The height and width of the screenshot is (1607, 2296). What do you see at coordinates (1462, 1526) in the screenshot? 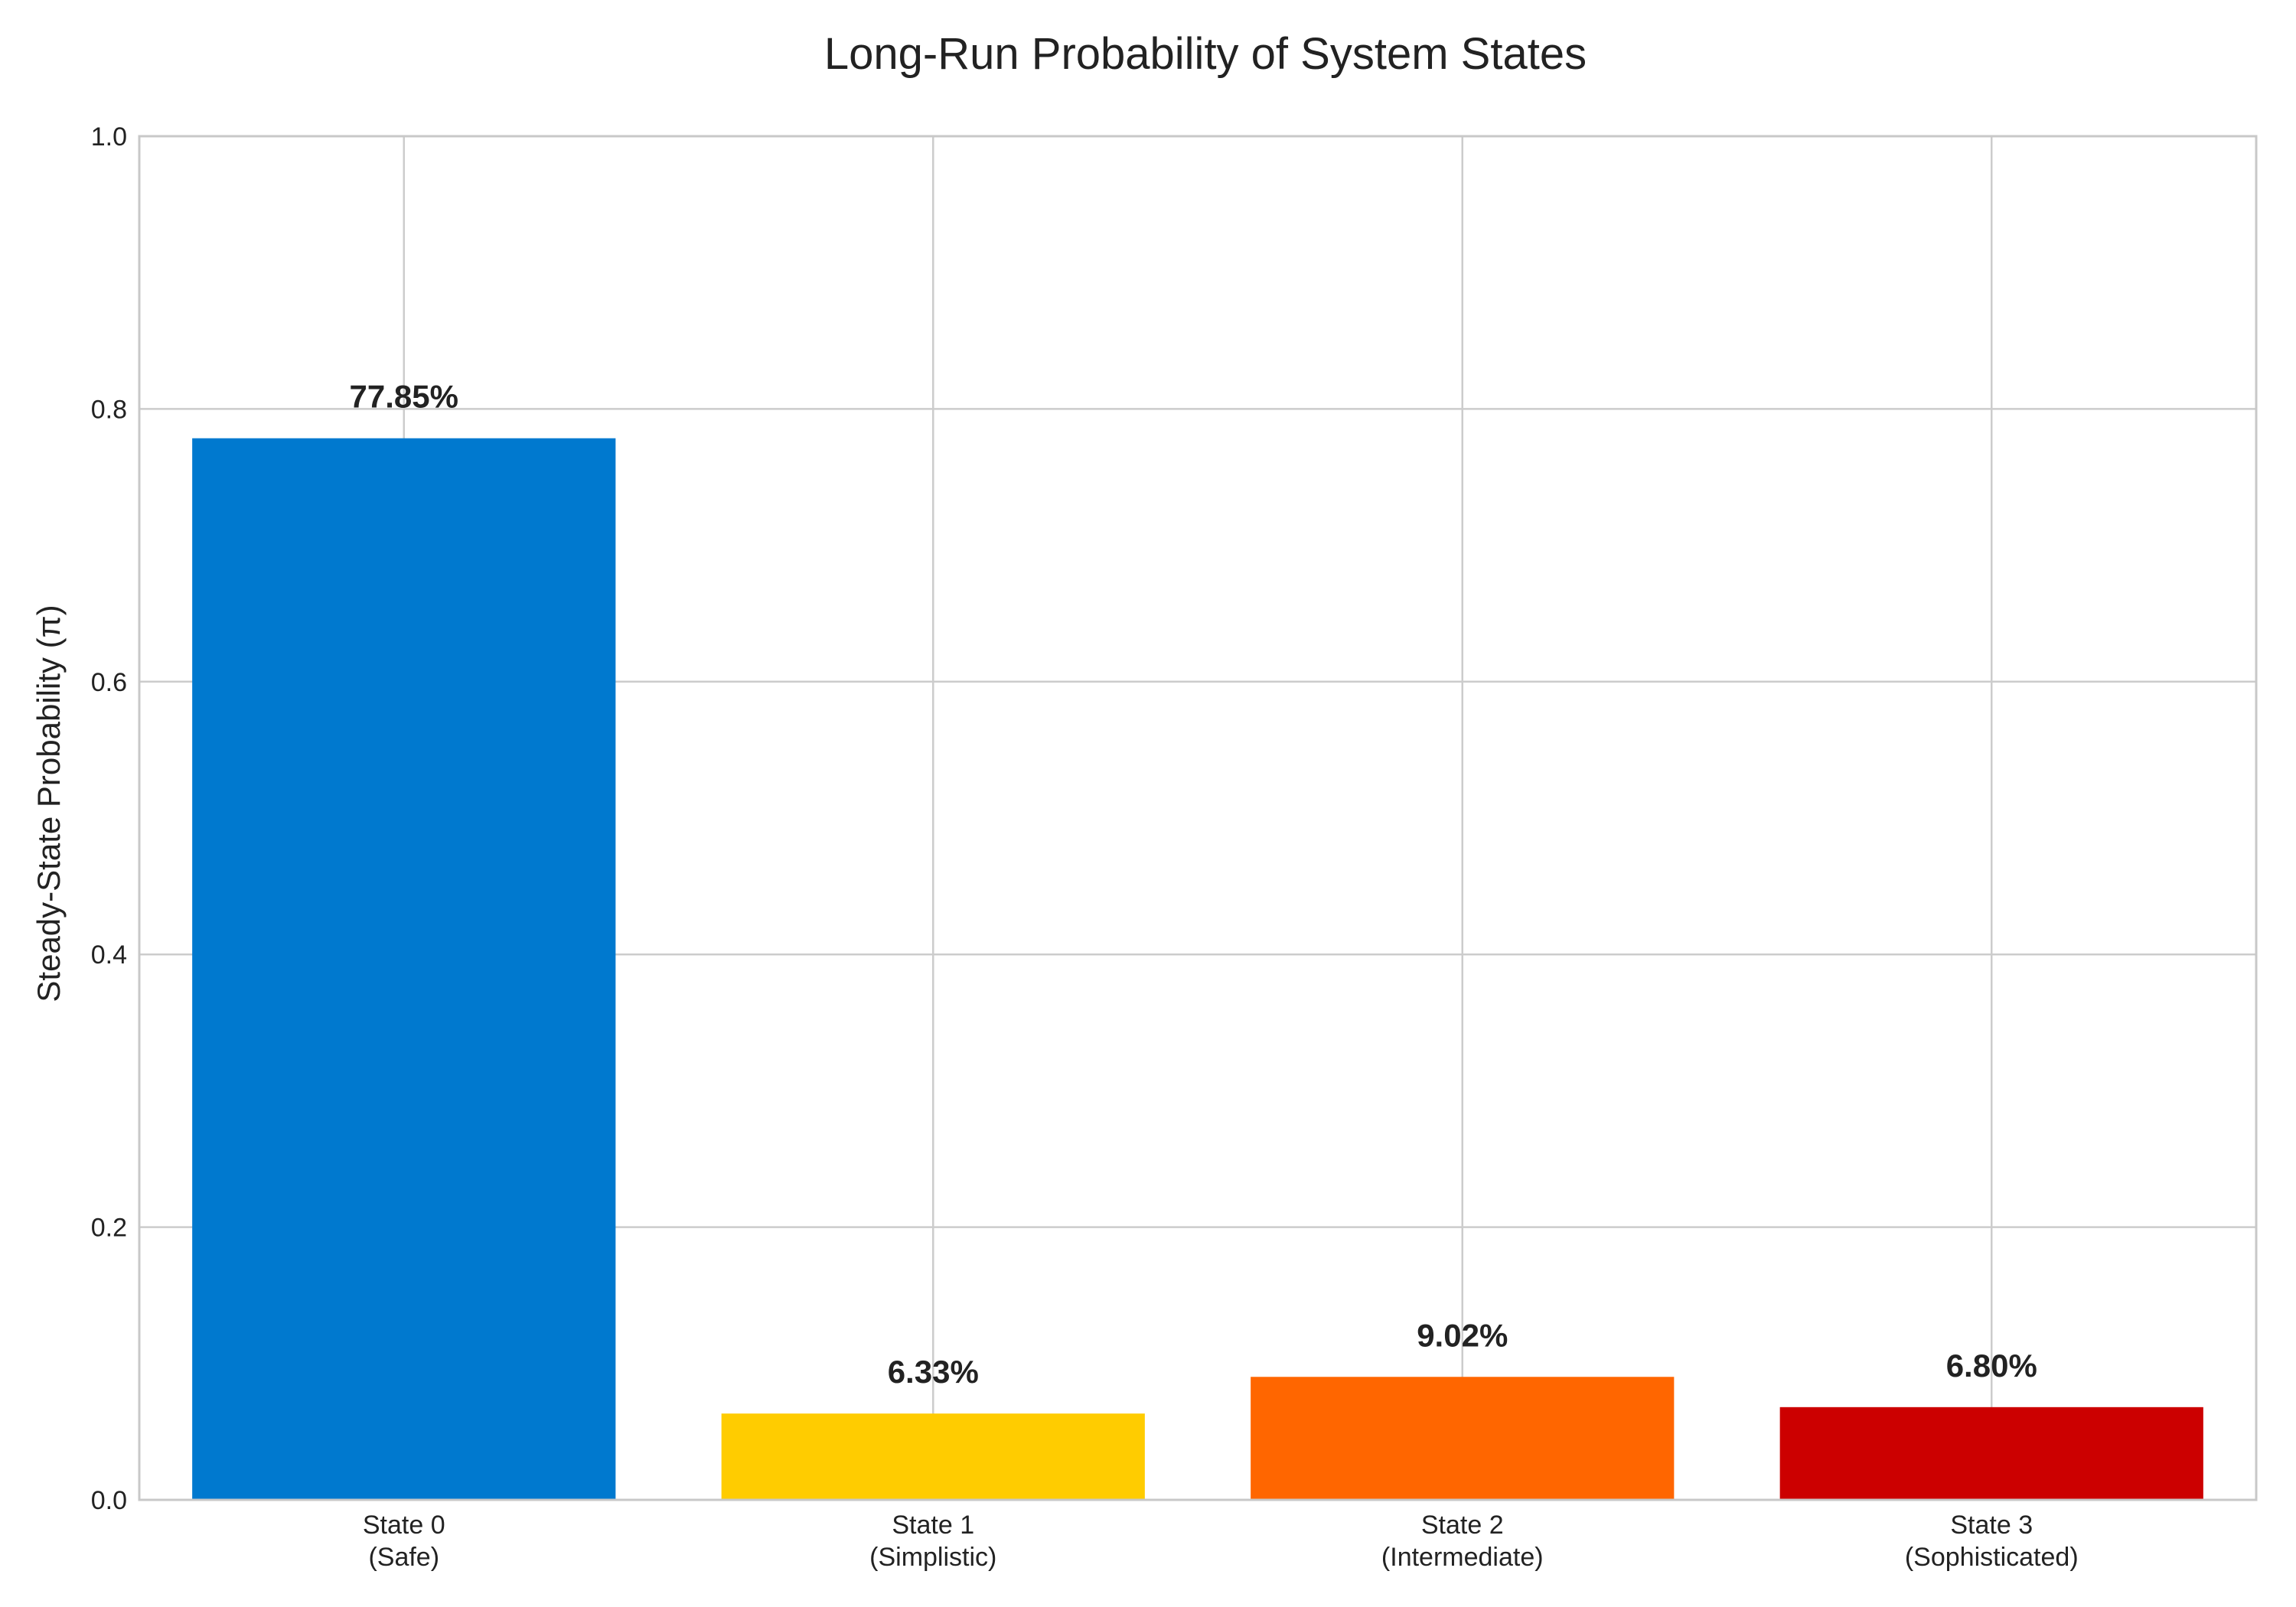
I see `x-tick-label: State 2` at bounding box center [1462, 1526].